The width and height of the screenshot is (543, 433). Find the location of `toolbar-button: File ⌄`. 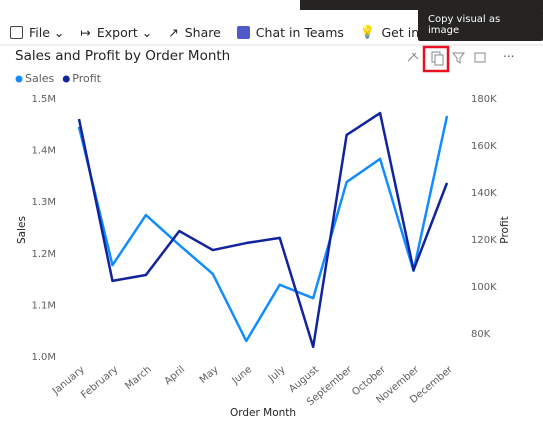

toolbar-button: File ⌄ is located at coordinates (37, 32).